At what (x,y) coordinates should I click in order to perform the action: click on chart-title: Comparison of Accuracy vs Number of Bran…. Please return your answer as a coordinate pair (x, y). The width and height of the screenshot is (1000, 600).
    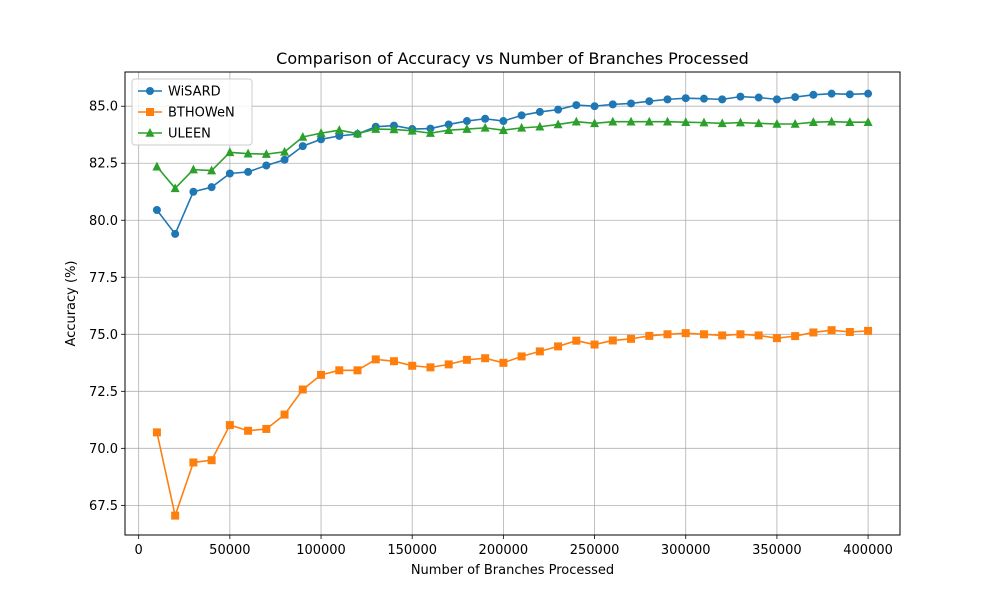
    Looking at the image, I should click on (512, 58).